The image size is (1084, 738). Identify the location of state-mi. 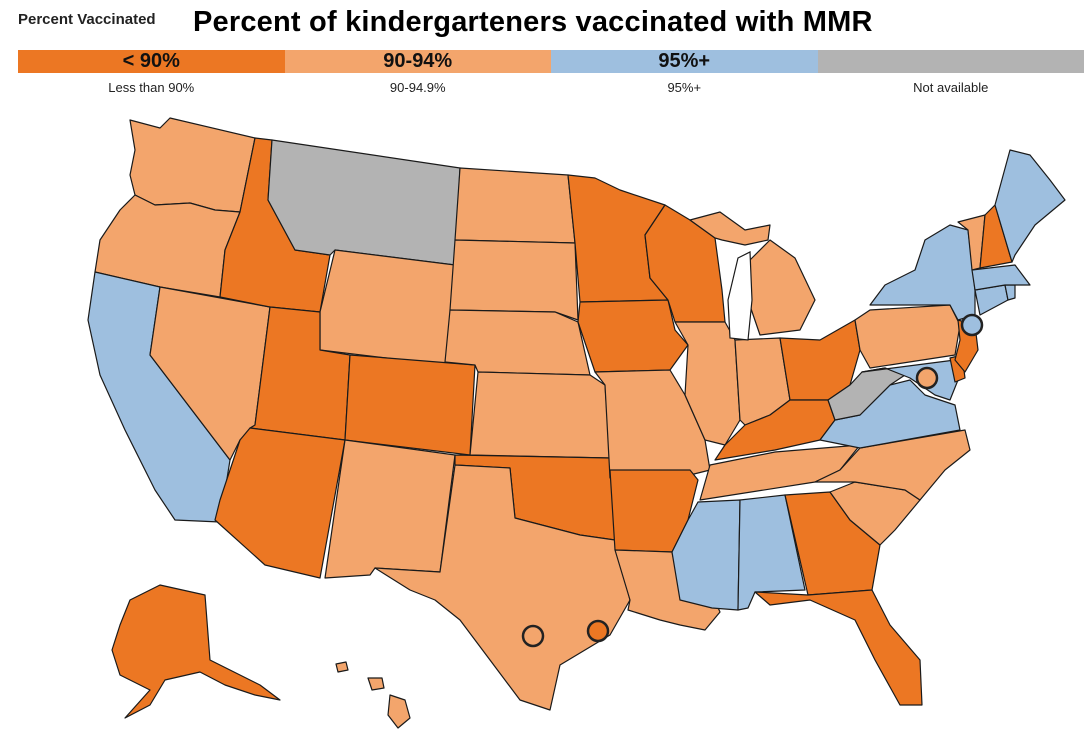
(781, 287).